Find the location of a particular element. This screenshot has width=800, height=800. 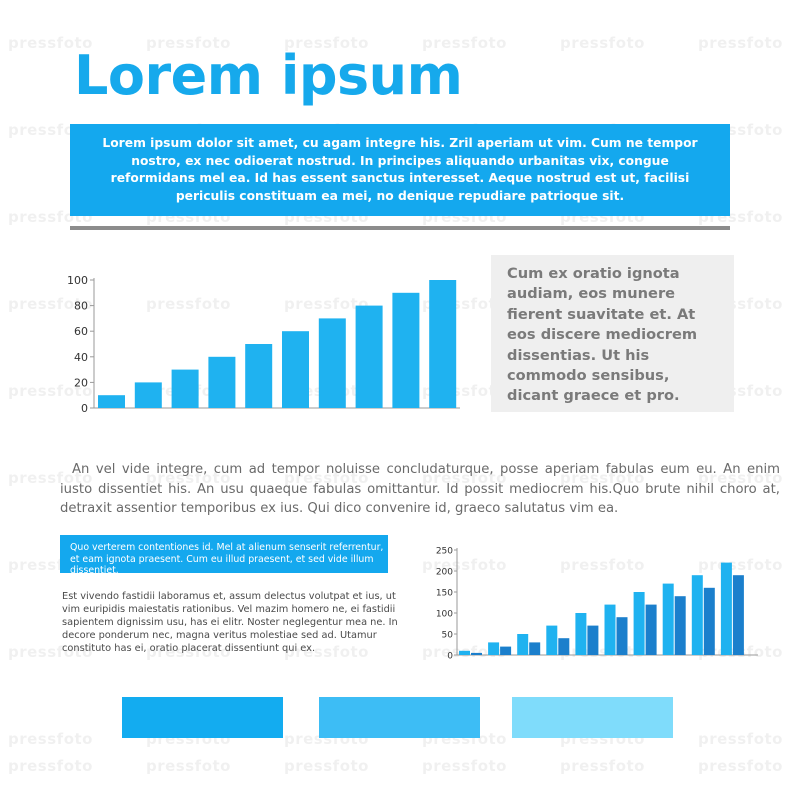

top-bar-chart: 0 20 40 60 80 100 is located at coordinates (263, 344).